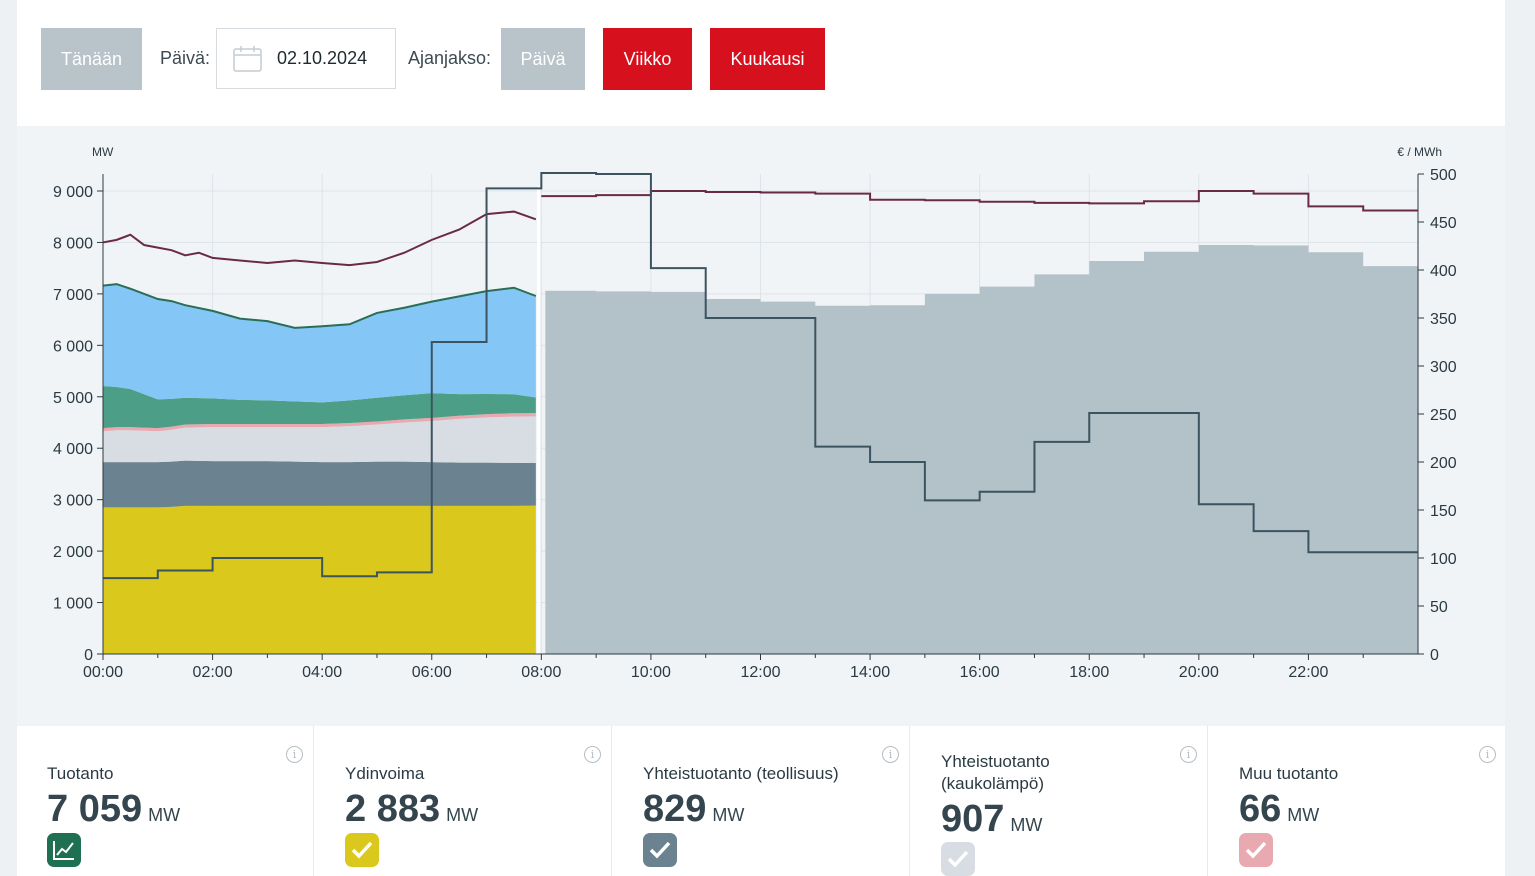 Image resolution: width=1535 pixels, height=876 pixels. I want to click on x-tick-label: 06:00, so click(432, 672).